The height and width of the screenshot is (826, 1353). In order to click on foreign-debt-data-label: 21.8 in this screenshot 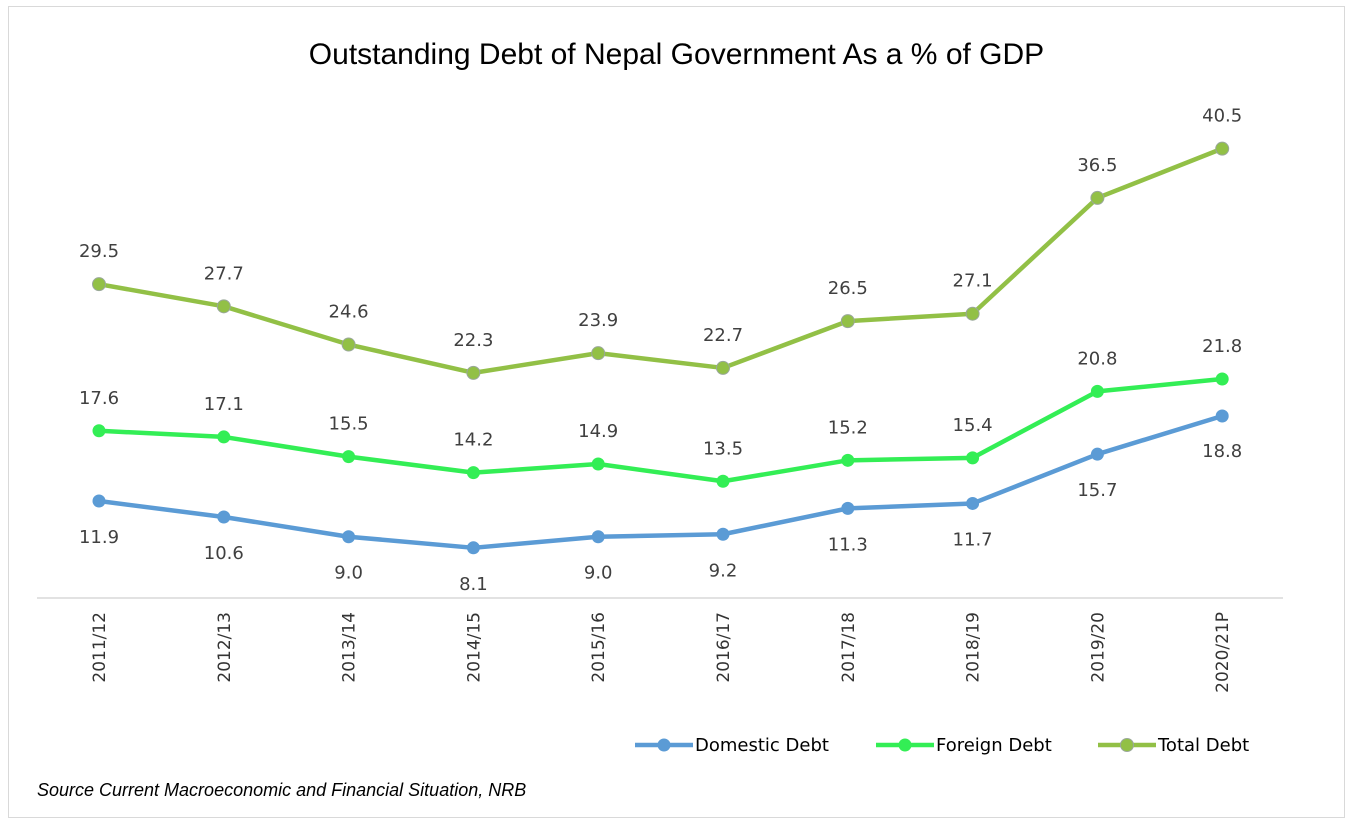, I will do `click(1222, 346)`.